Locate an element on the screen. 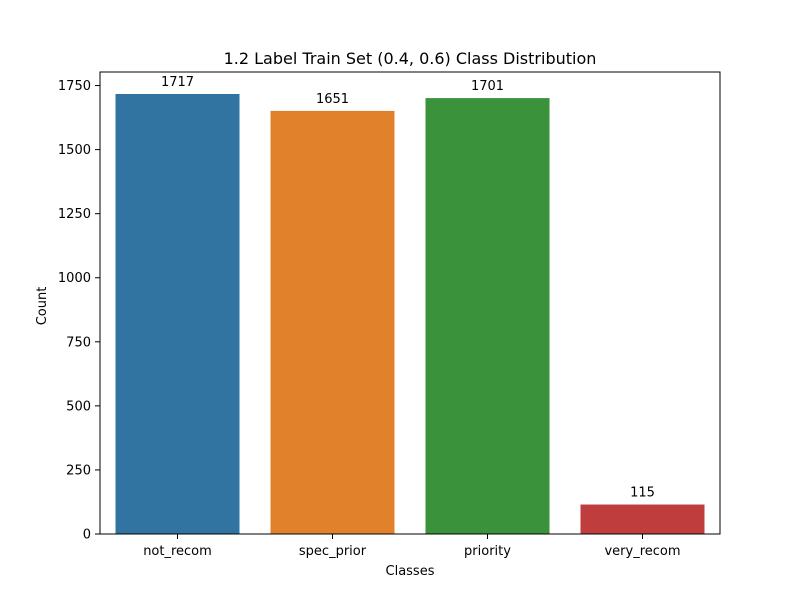 The width and height of the screenshot is (800, 604). y-axis-label: Count is located at coordinates (42, 306).